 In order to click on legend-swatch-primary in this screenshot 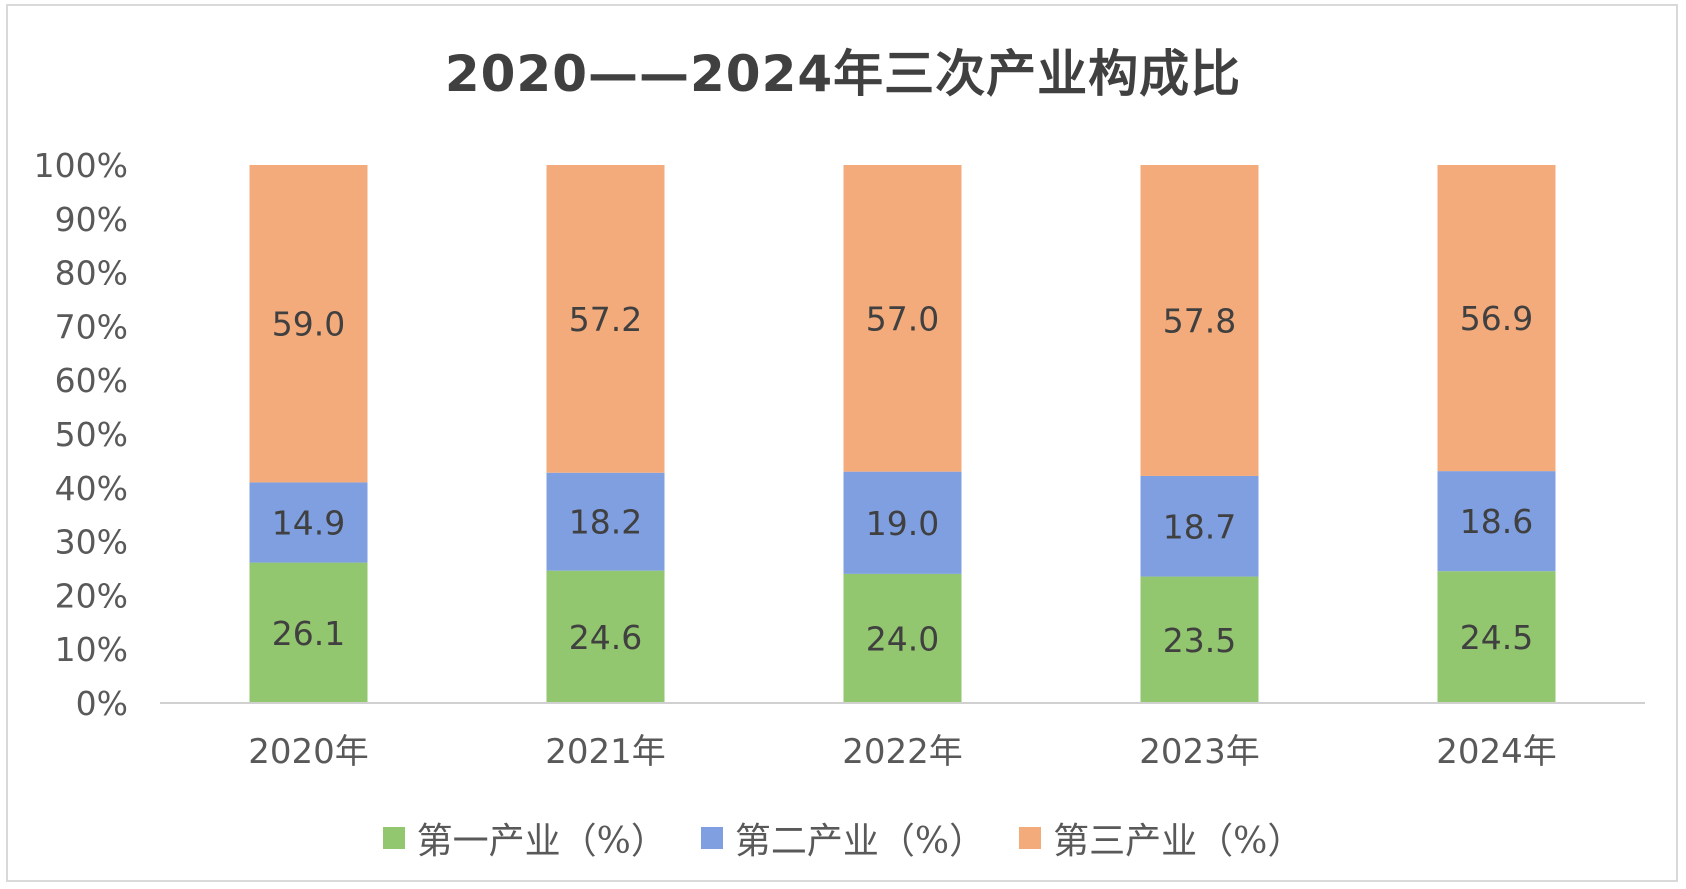, I will do `click(393, 838)`.